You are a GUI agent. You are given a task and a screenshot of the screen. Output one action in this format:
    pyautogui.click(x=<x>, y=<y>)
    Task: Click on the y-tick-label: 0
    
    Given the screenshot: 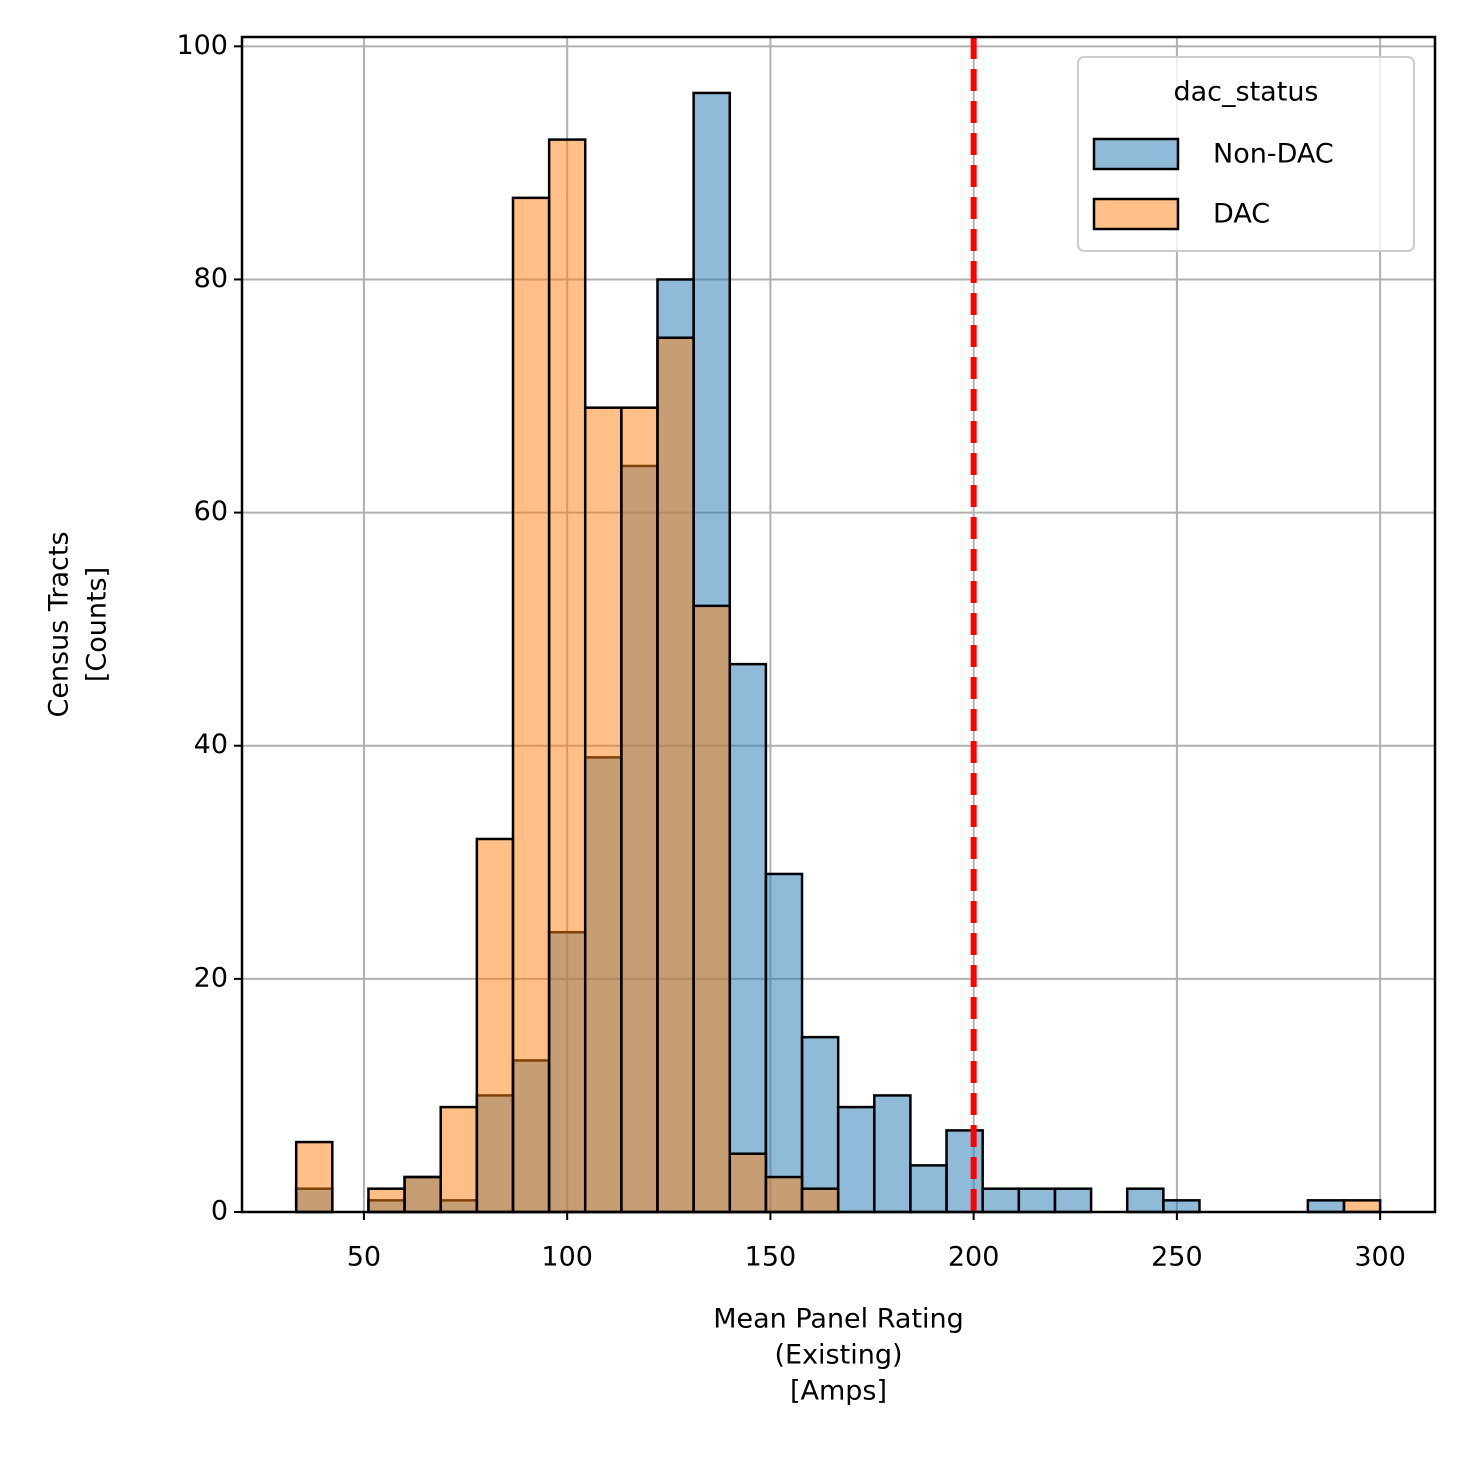 What is the action you would take?
    pyautogui.click(x=219, y=1211)
    